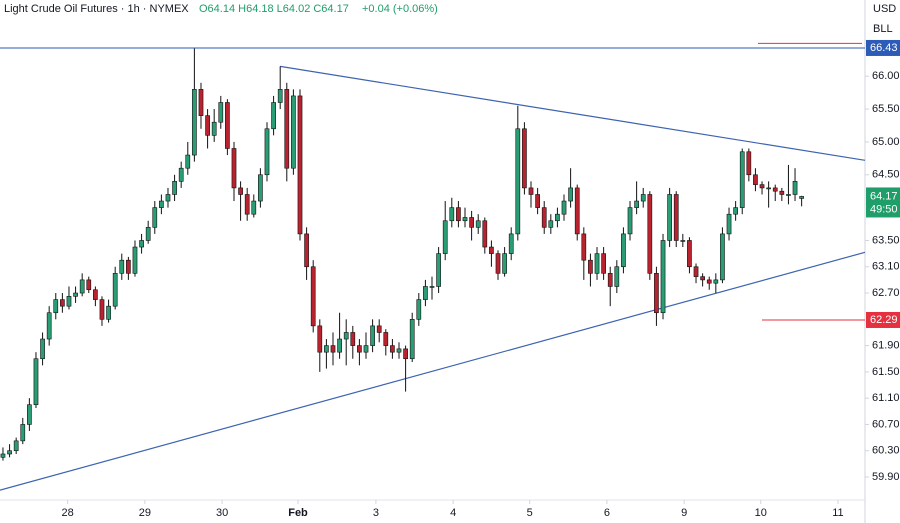 Image resolution: width=900 pixels, height=523 pixels. I want to click on y-tick-label: 61.10, so click(886, 398).